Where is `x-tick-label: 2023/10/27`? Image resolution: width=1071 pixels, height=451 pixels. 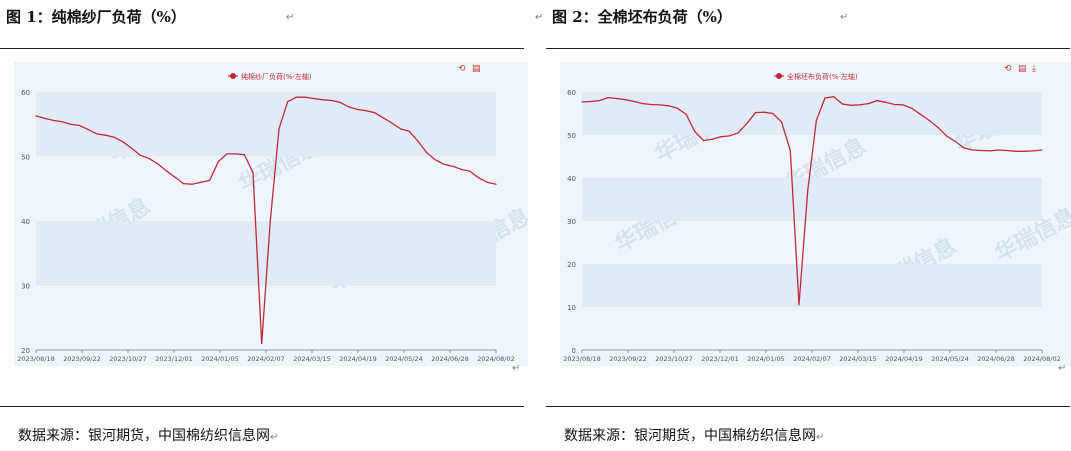
x-tick-label: 2023/10/27 is located at coordinates (673, 359).